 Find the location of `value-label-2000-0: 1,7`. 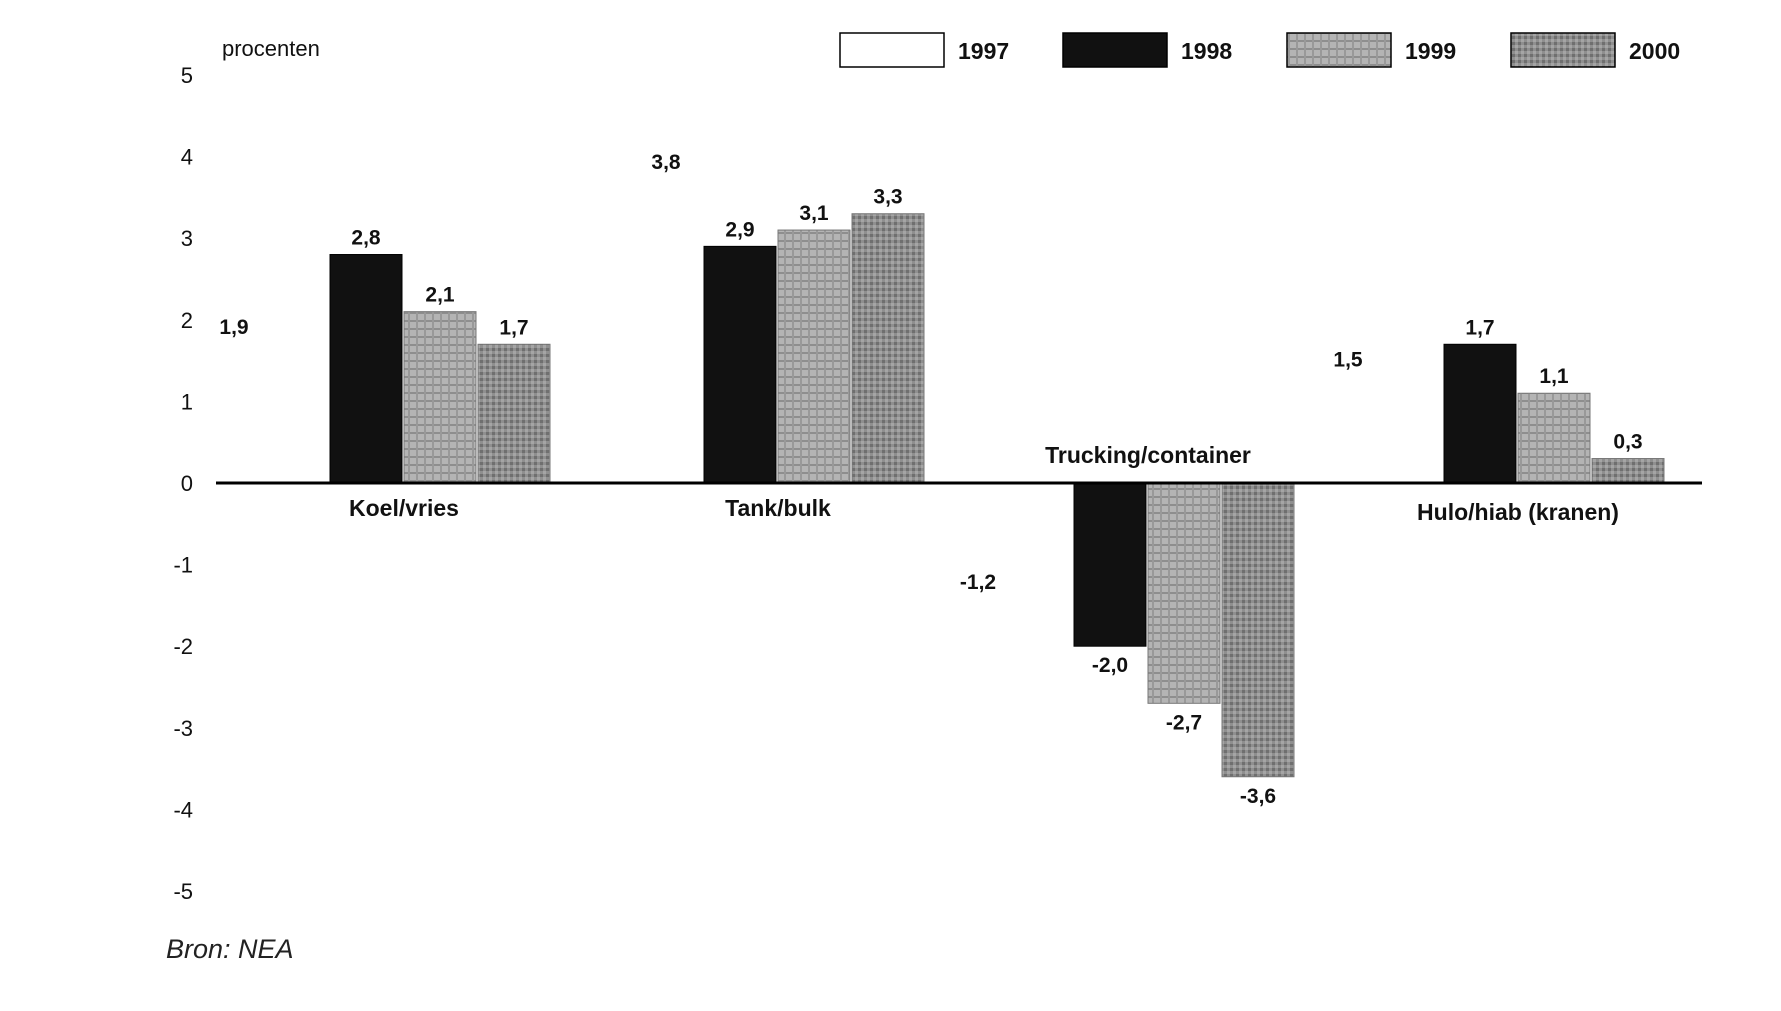

value-label-2000-0: 1,7 is located at coordinates (513, 327).